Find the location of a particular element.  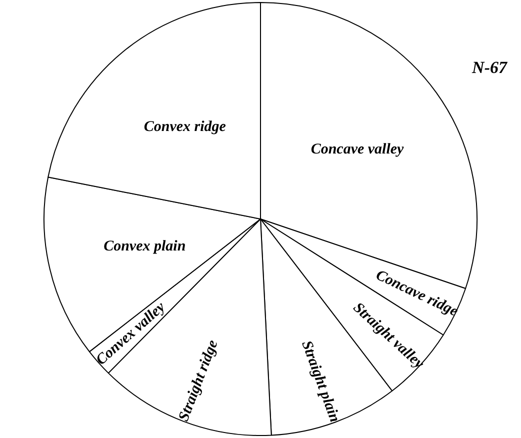

text: N-67 is located at coordinates (489, 68).